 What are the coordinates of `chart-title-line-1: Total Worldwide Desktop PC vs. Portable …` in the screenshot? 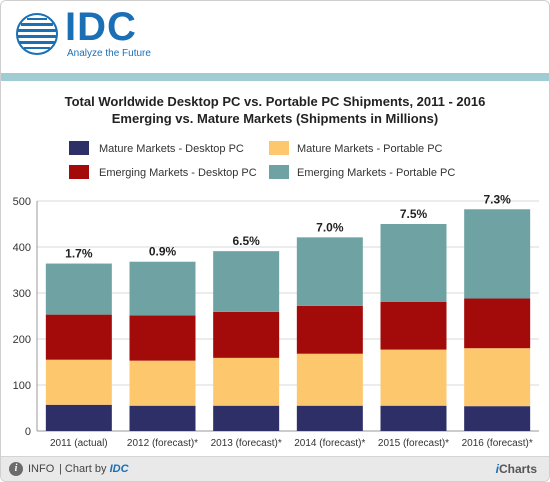 It's located at (275, 101).